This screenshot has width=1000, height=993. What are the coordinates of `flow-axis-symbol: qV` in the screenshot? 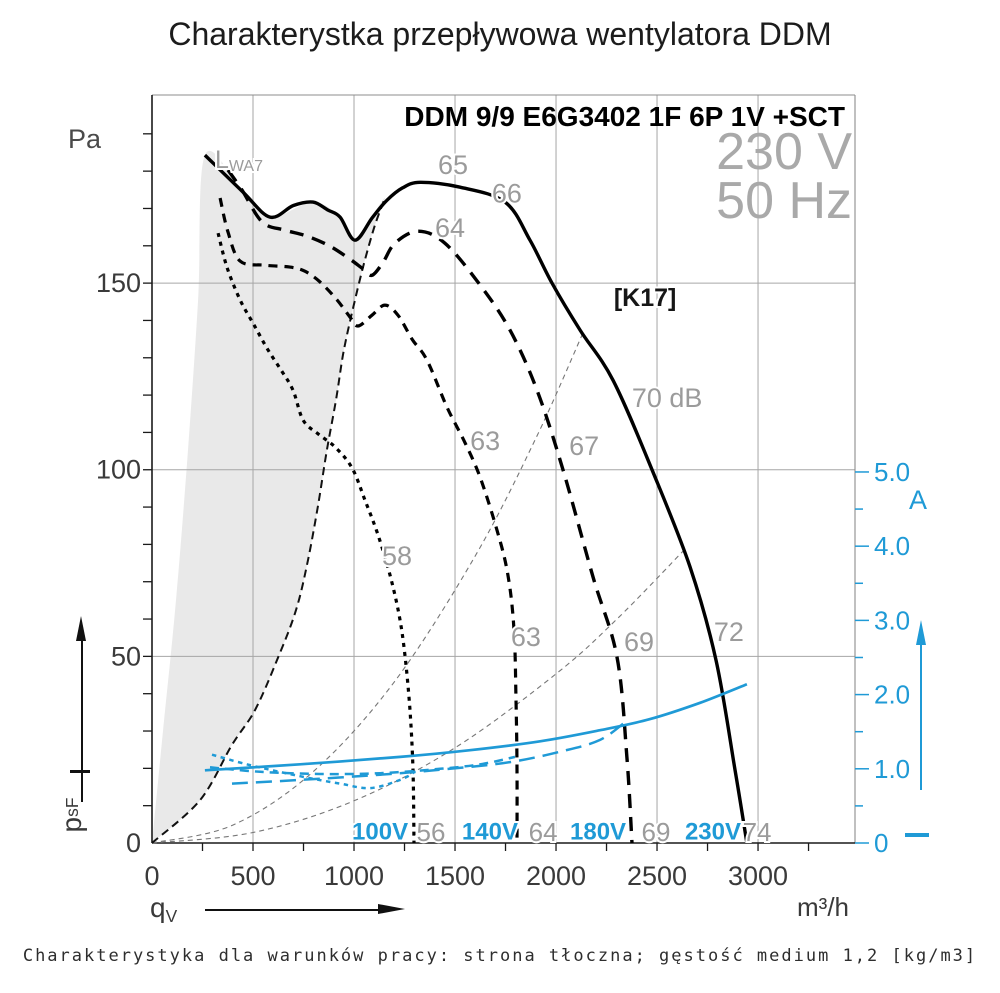 It's located at (163, 909).